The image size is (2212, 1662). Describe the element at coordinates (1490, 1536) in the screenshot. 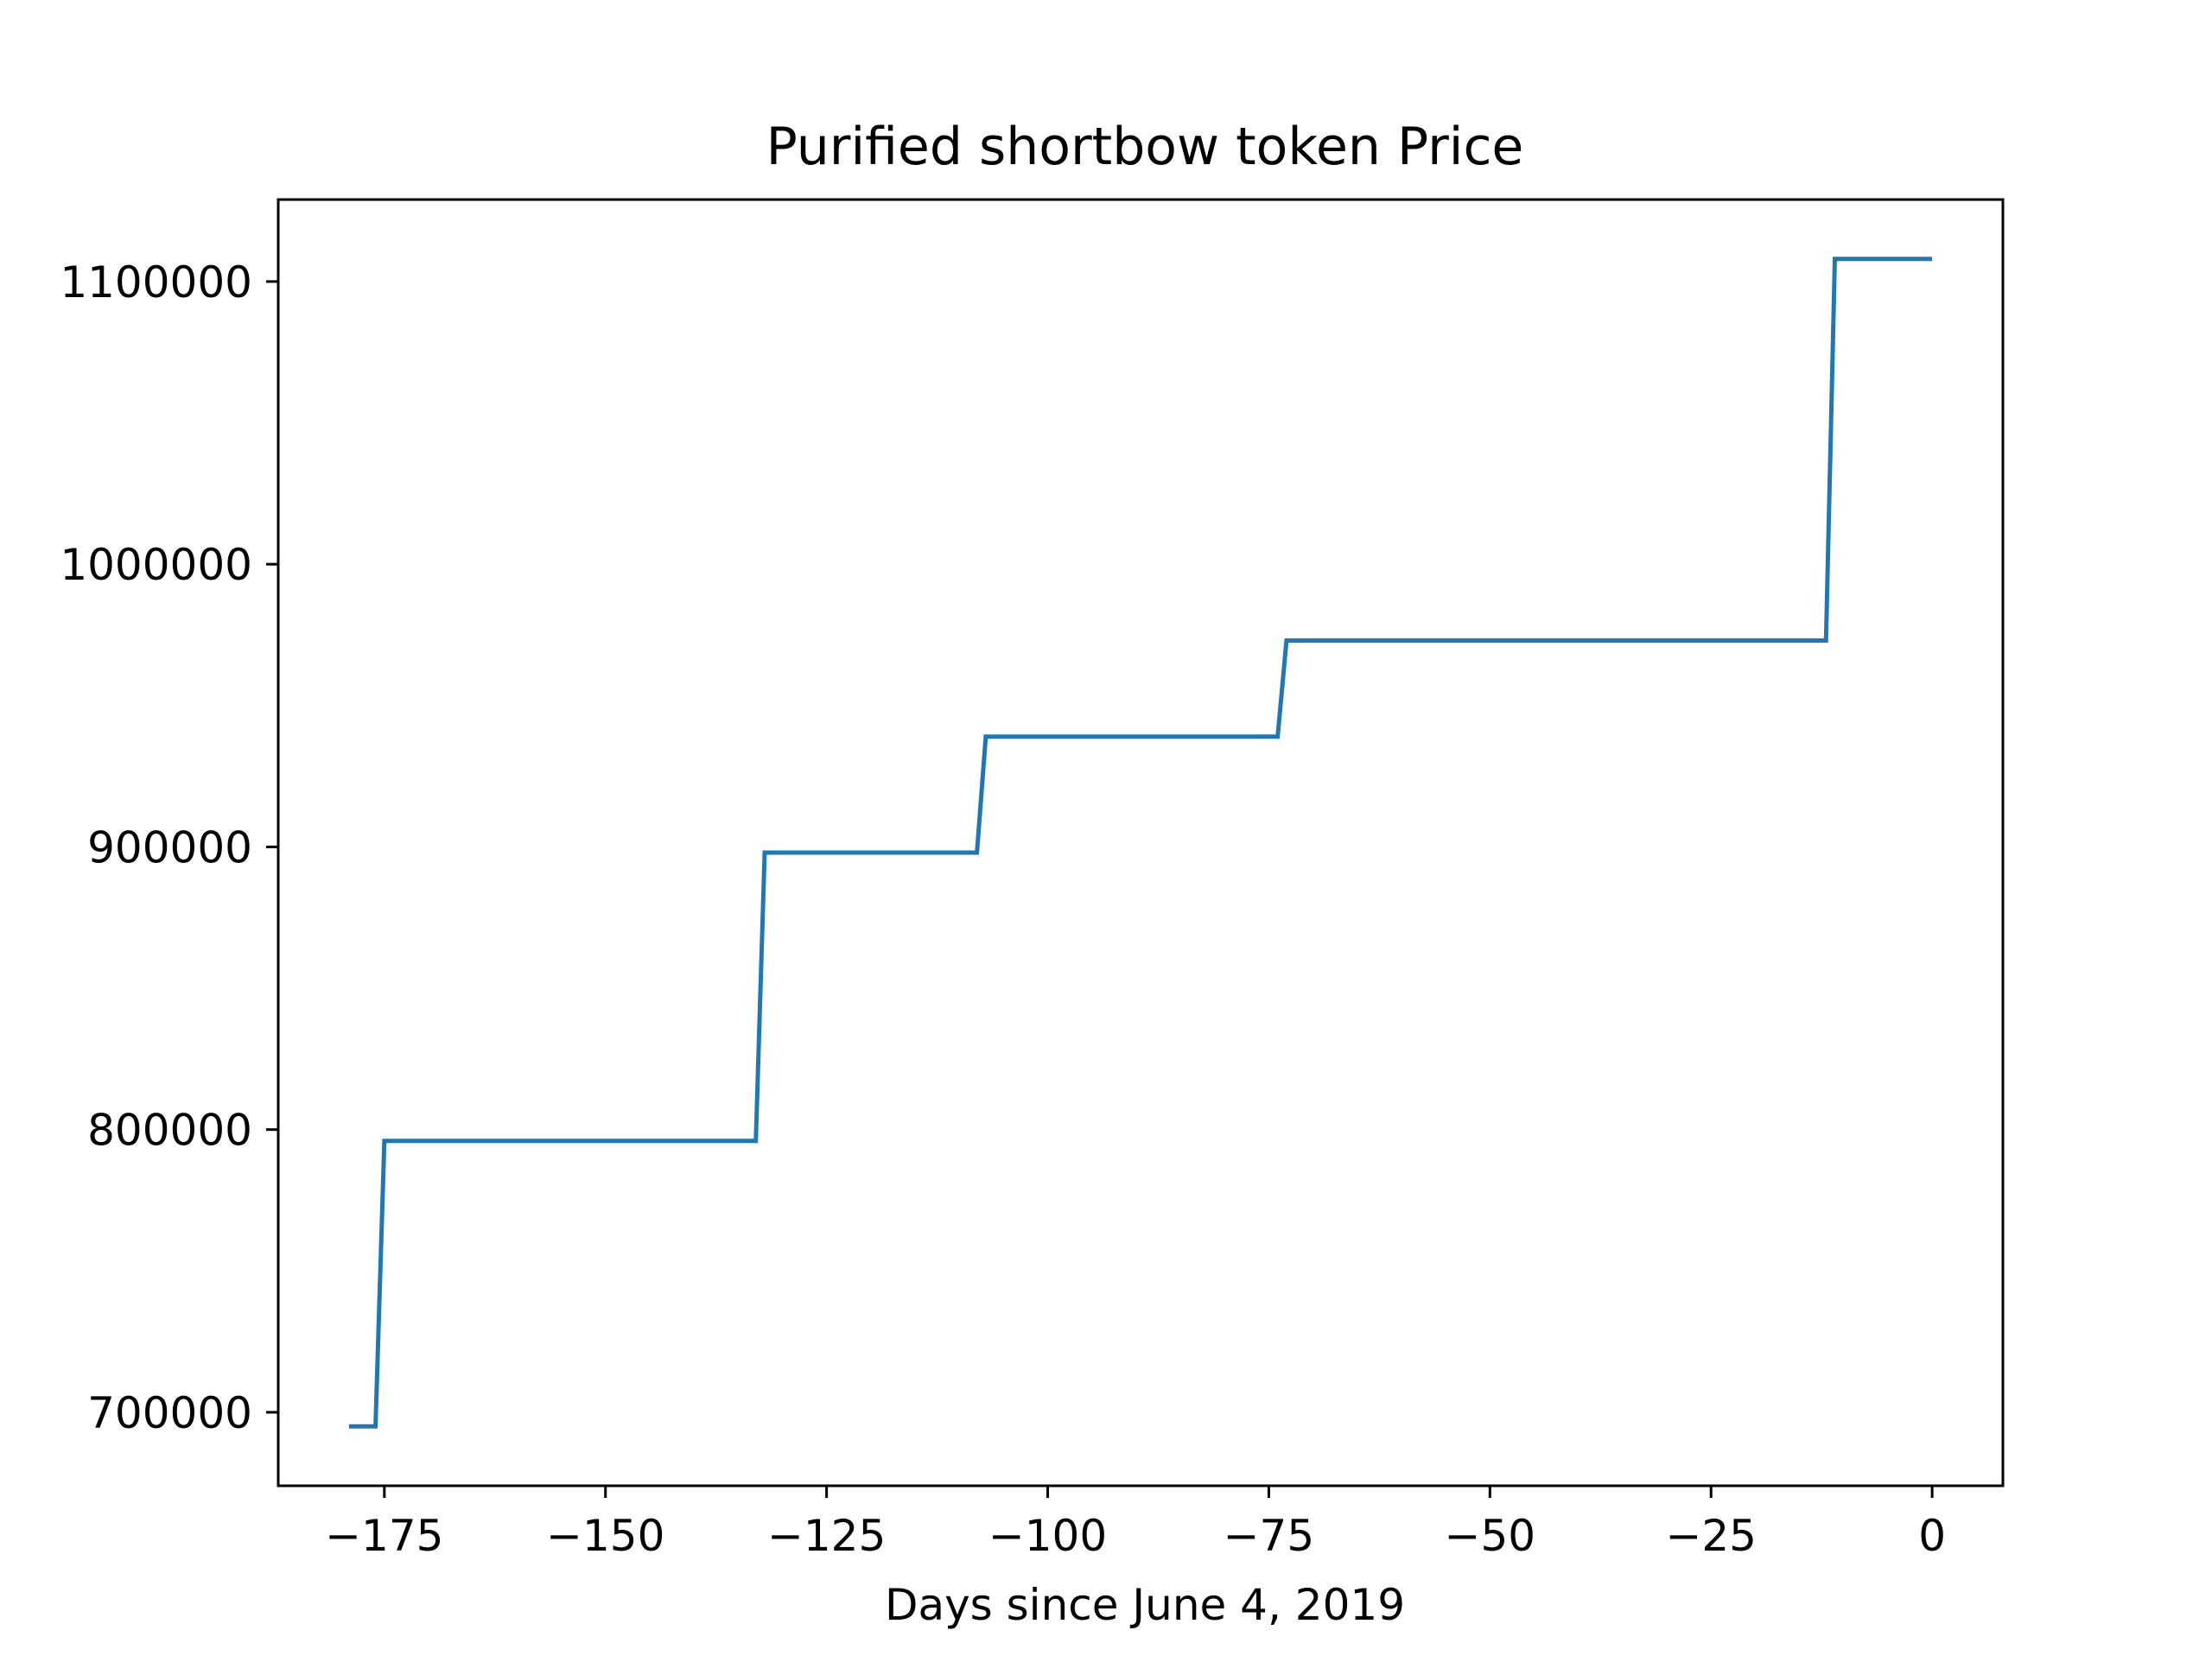

I see `x-tick-label: −50` at that location.